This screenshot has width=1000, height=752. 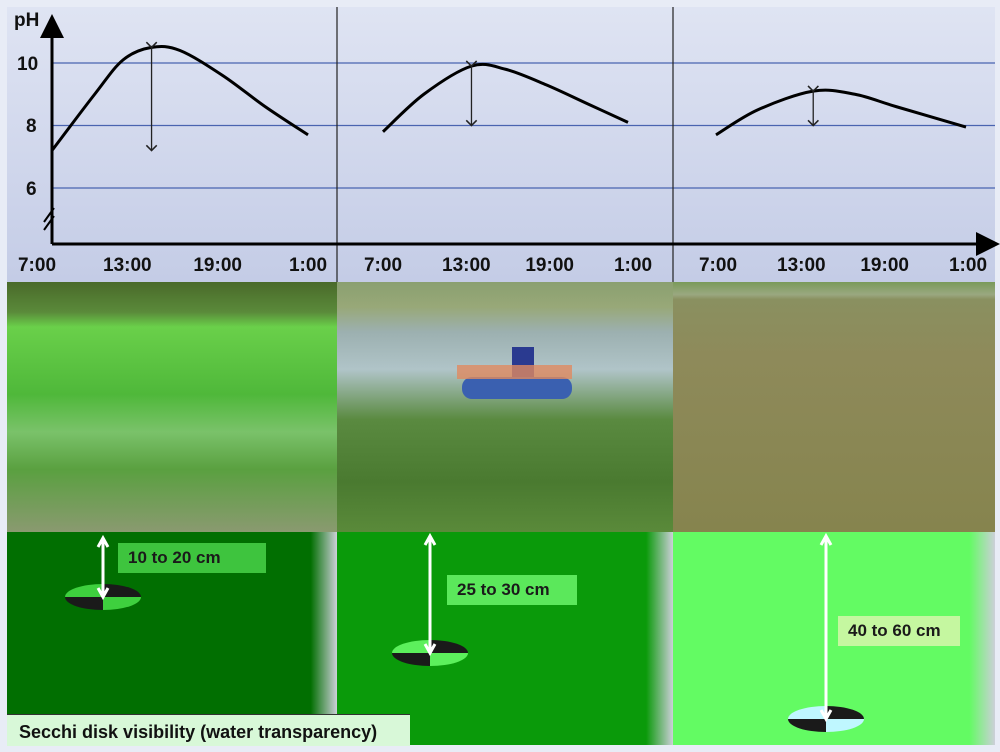 I want to click on secchi-depth-label: 40 to 60 cm, so click(x=899, y=631).